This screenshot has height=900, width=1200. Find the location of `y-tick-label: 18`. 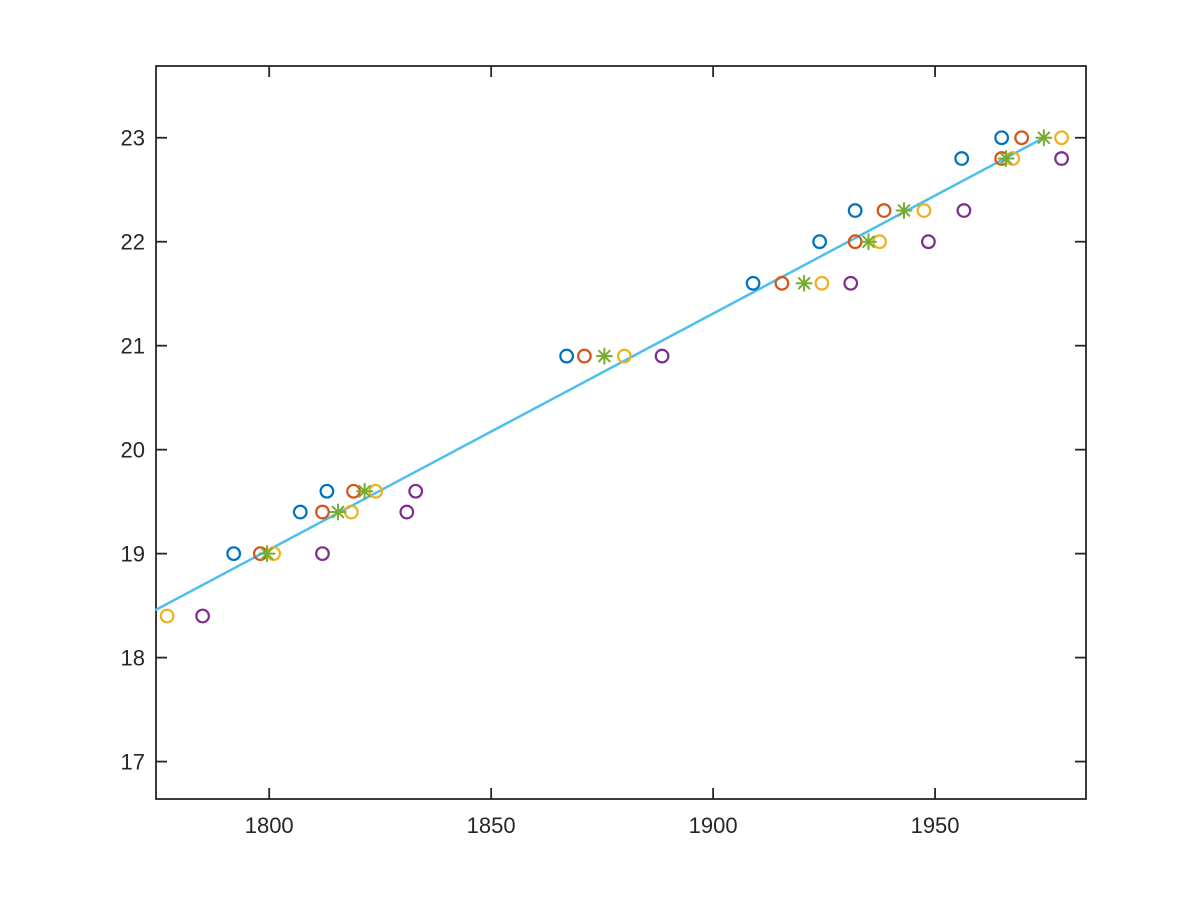

y-tick-label: 18 is located at coordinates (133, 658).